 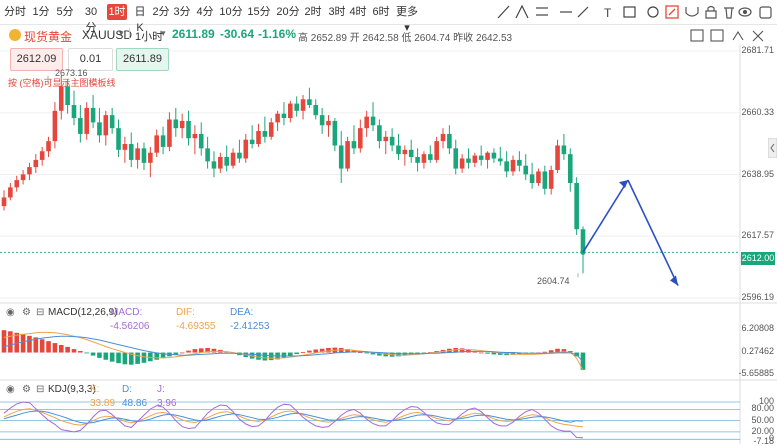 I want to click on gold-coin-icon, so click(x=15, y=35).